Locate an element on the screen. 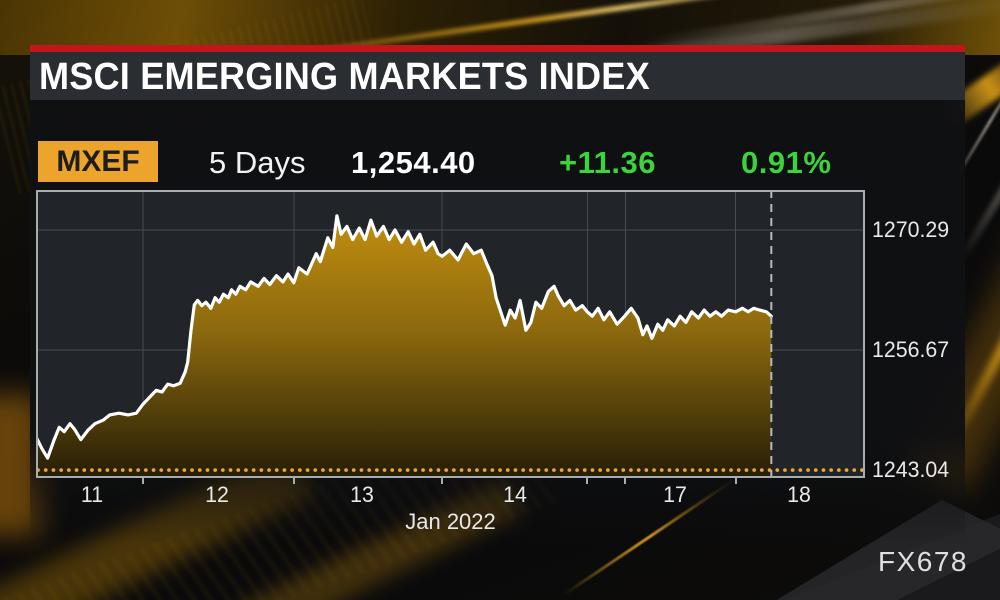  x-axis-label: 18 is located at coordinates (798, 494).